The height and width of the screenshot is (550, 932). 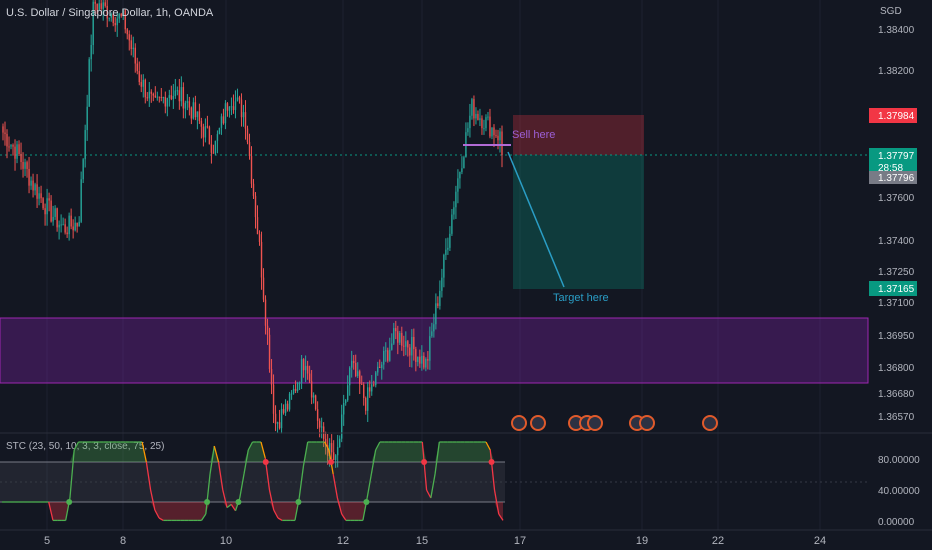 What do you see at coordinates (533, 135) in the screenshot?
I see `sell-annotation: Sell here` at bounding box center [533, 135].